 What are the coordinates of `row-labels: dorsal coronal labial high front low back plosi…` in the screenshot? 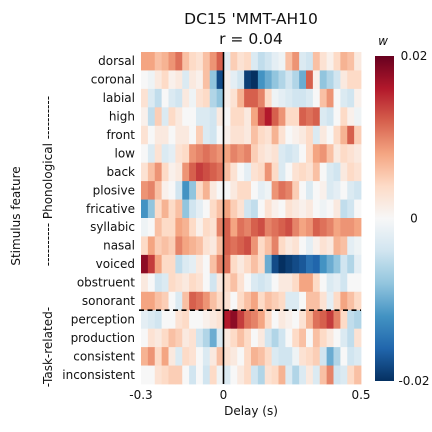 It's located at (98, 218).